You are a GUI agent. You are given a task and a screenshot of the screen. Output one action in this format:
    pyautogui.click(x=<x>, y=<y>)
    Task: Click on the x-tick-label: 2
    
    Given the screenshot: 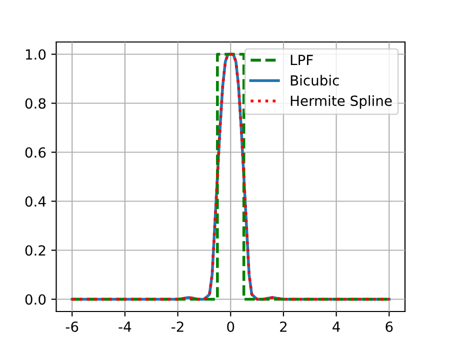 What is the action you would take?
    pyautogui.click(x=283, y=326)
    